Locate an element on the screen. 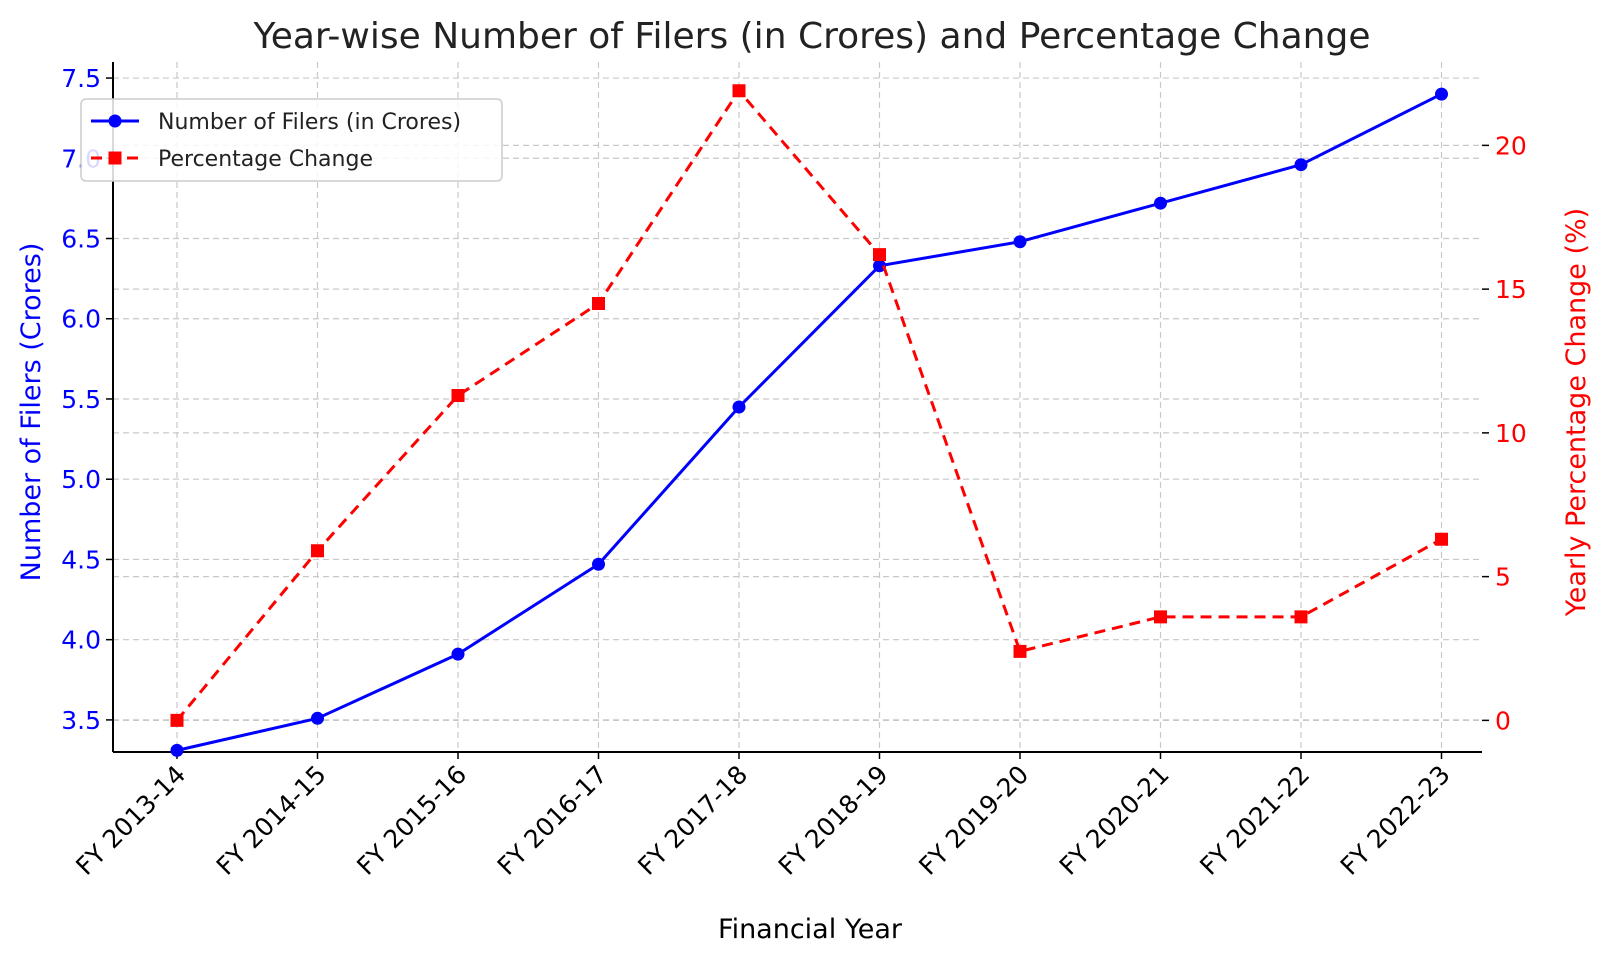  y-right-tick-label: 5 is located at coordinates (1503, 577).